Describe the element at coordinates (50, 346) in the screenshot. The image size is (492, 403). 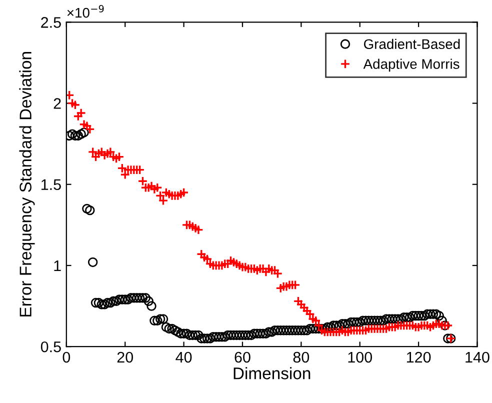
I see `y-tick-label: 0.5` at that location.